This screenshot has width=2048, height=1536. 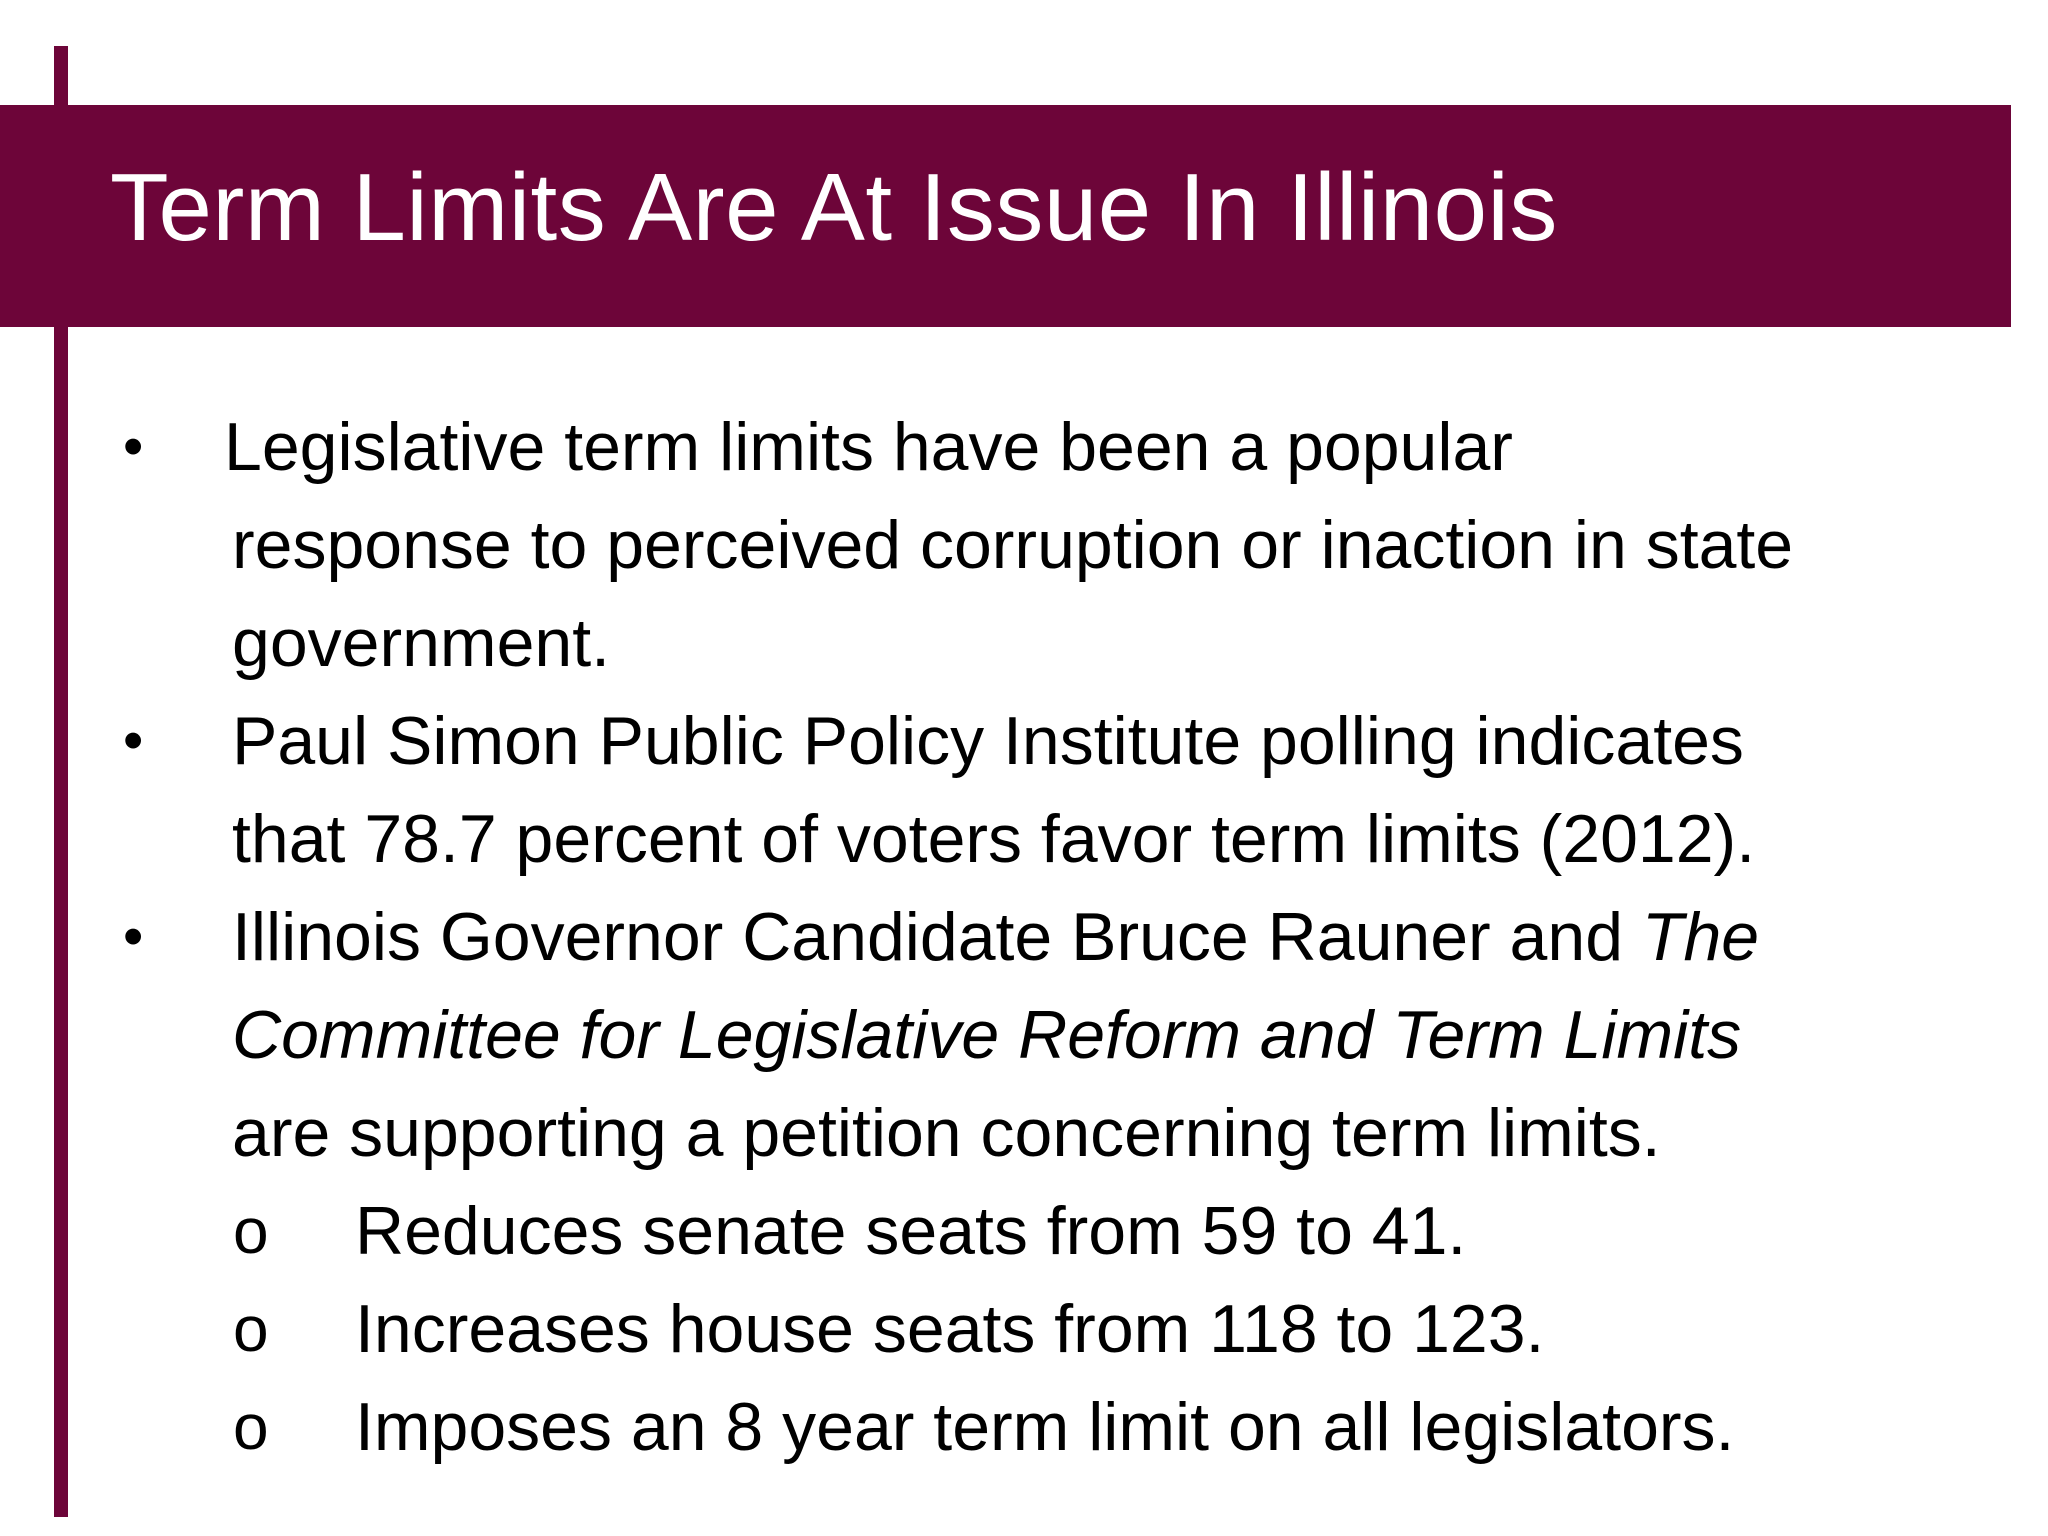 What do you see at coordinates (421, 643) in the screenshot?
I see `bullet-1-line-3: government.` at bounding box center [421, 643].